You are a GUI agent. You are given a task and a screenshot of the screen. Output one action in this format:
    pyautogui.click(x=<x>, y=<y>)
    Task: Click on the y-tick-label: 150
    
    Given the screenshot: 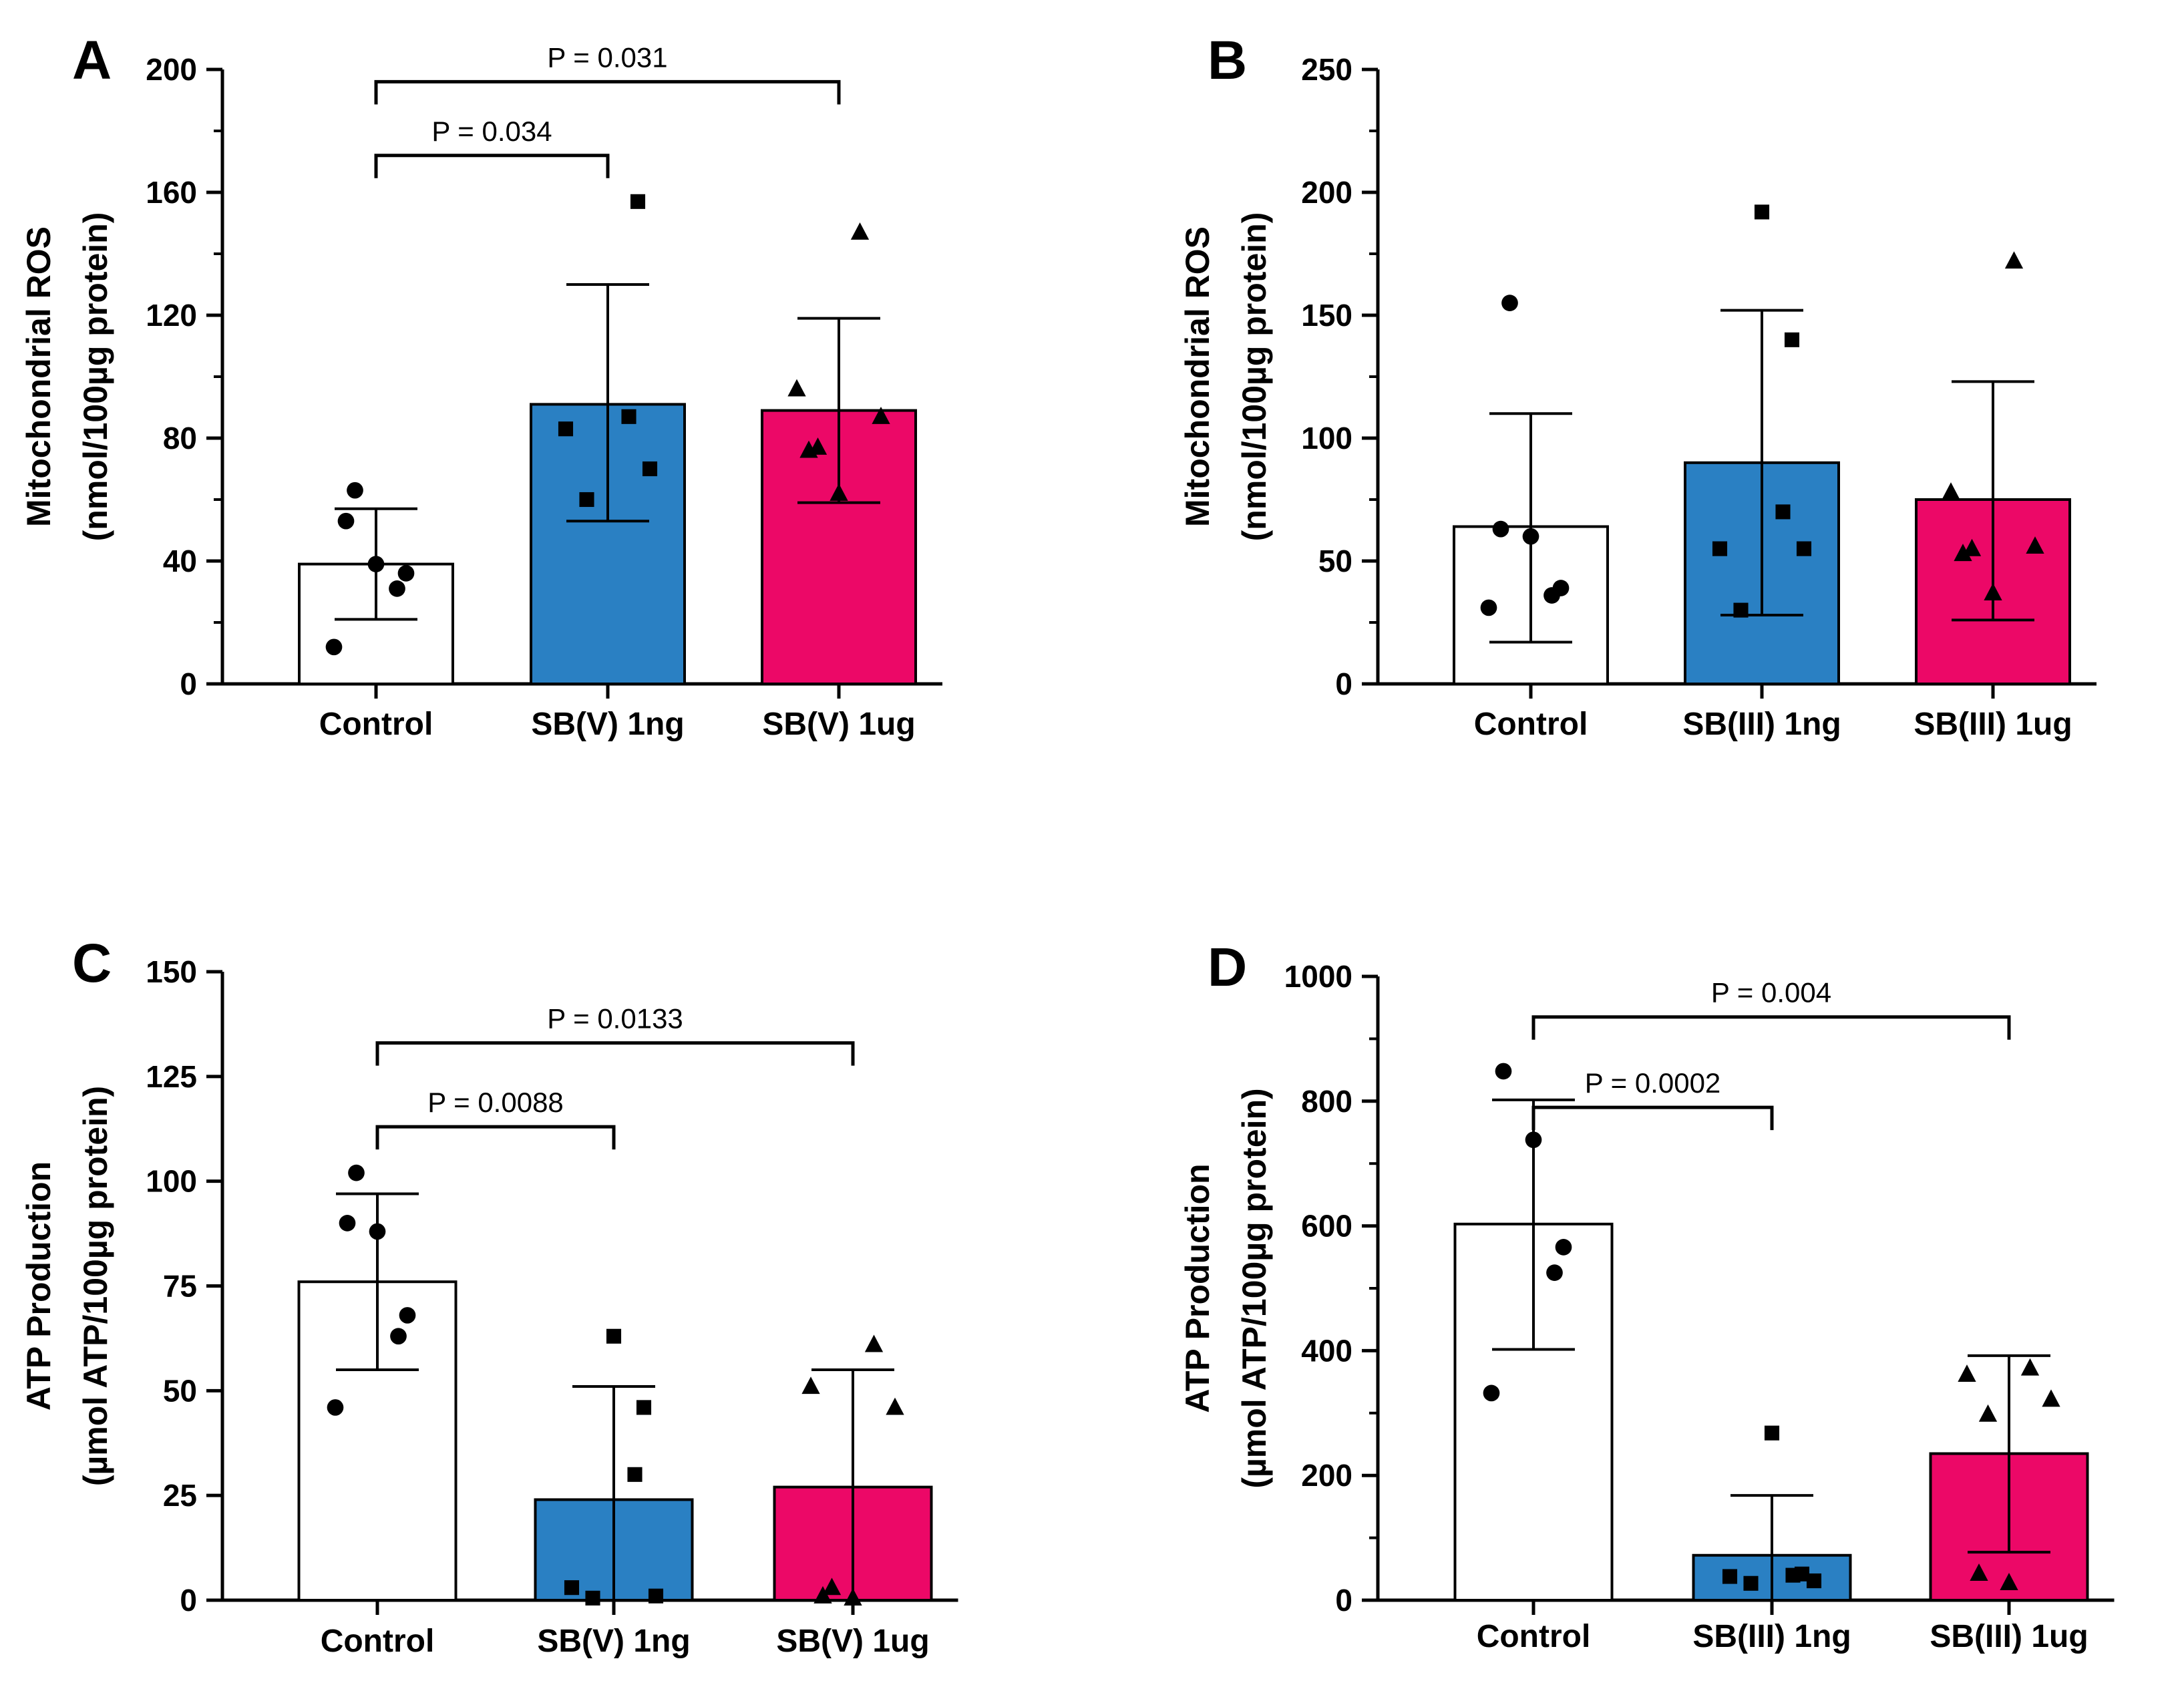 What is the action you would take?
    pyautogui.click(x=171, y=971)
    